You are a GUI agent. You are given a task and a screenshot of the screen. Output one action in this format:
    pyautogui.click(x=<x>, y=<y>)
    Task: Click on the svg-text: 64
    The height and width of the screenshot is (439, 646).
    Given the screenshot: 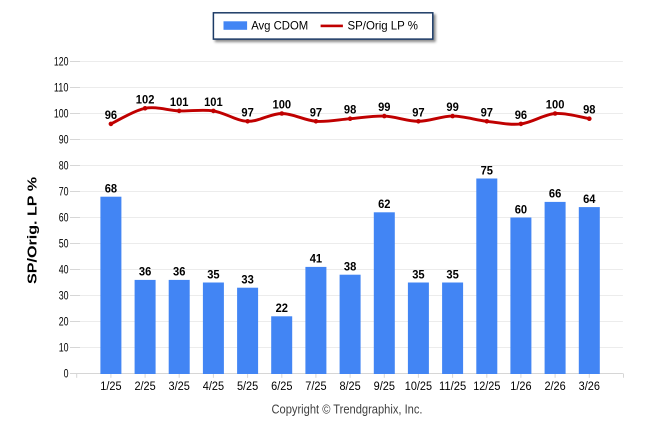 What is the action you would take?
    pyautogui.click(x=589, y=199)
    